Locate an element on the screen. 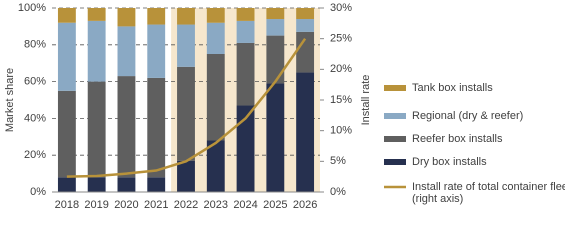 The image size is (565, 240). x-tick-label: 2021 is located at coordinates (156, 205).